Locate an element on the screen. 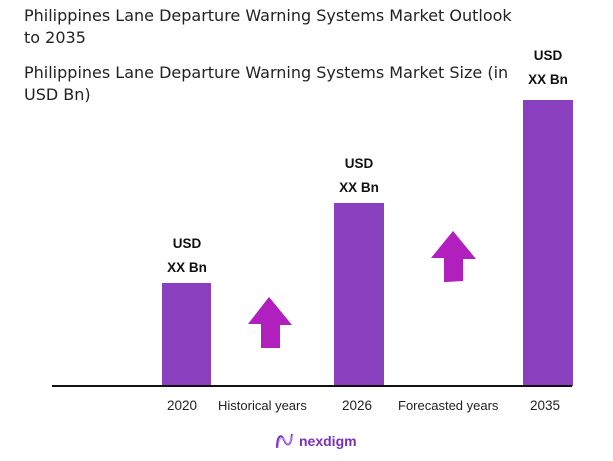 This screenshot has width=613, height=461. bar-2020-value-label: USD XX Bn is located at coordinates (187, 256).